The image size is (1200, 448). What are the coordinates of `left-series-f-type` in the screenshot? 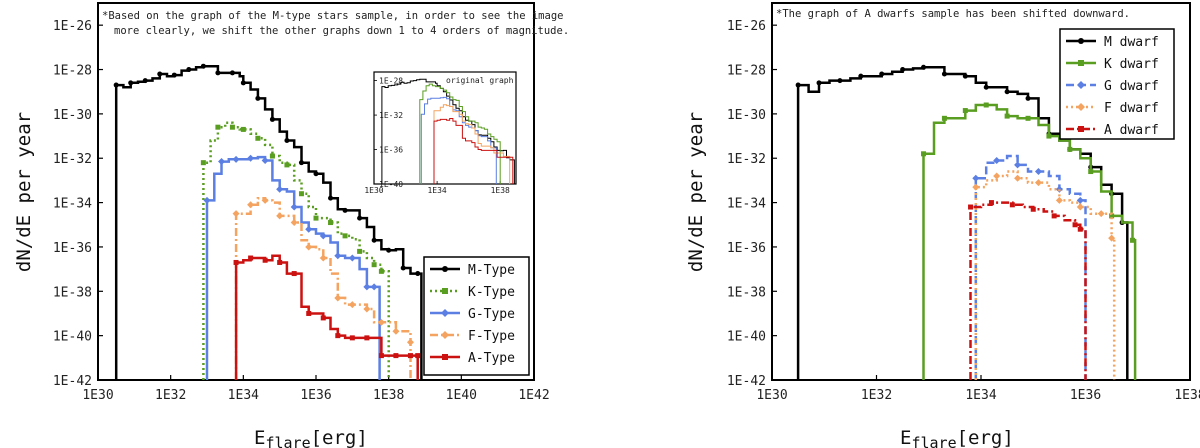 It's located at (323, 288).